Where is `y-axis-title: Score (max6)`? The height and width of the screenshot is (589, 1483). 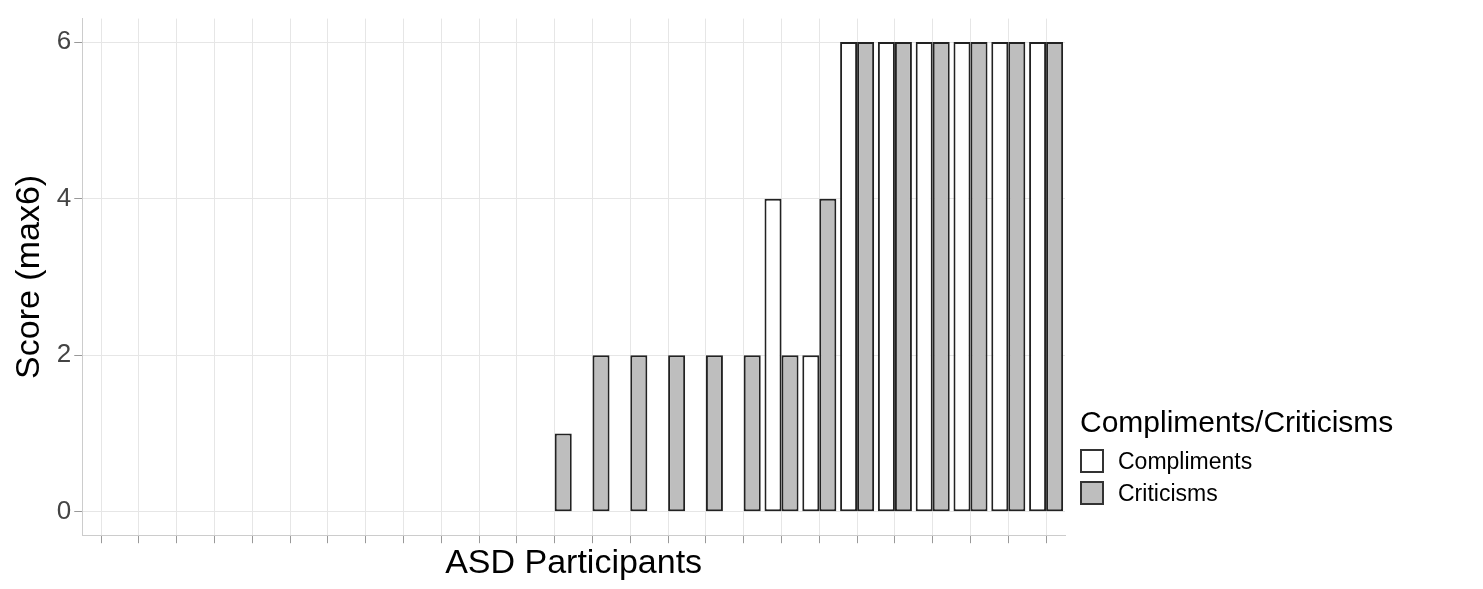 y-axis-title: Score (max6) is located at coordinates (26, 276).